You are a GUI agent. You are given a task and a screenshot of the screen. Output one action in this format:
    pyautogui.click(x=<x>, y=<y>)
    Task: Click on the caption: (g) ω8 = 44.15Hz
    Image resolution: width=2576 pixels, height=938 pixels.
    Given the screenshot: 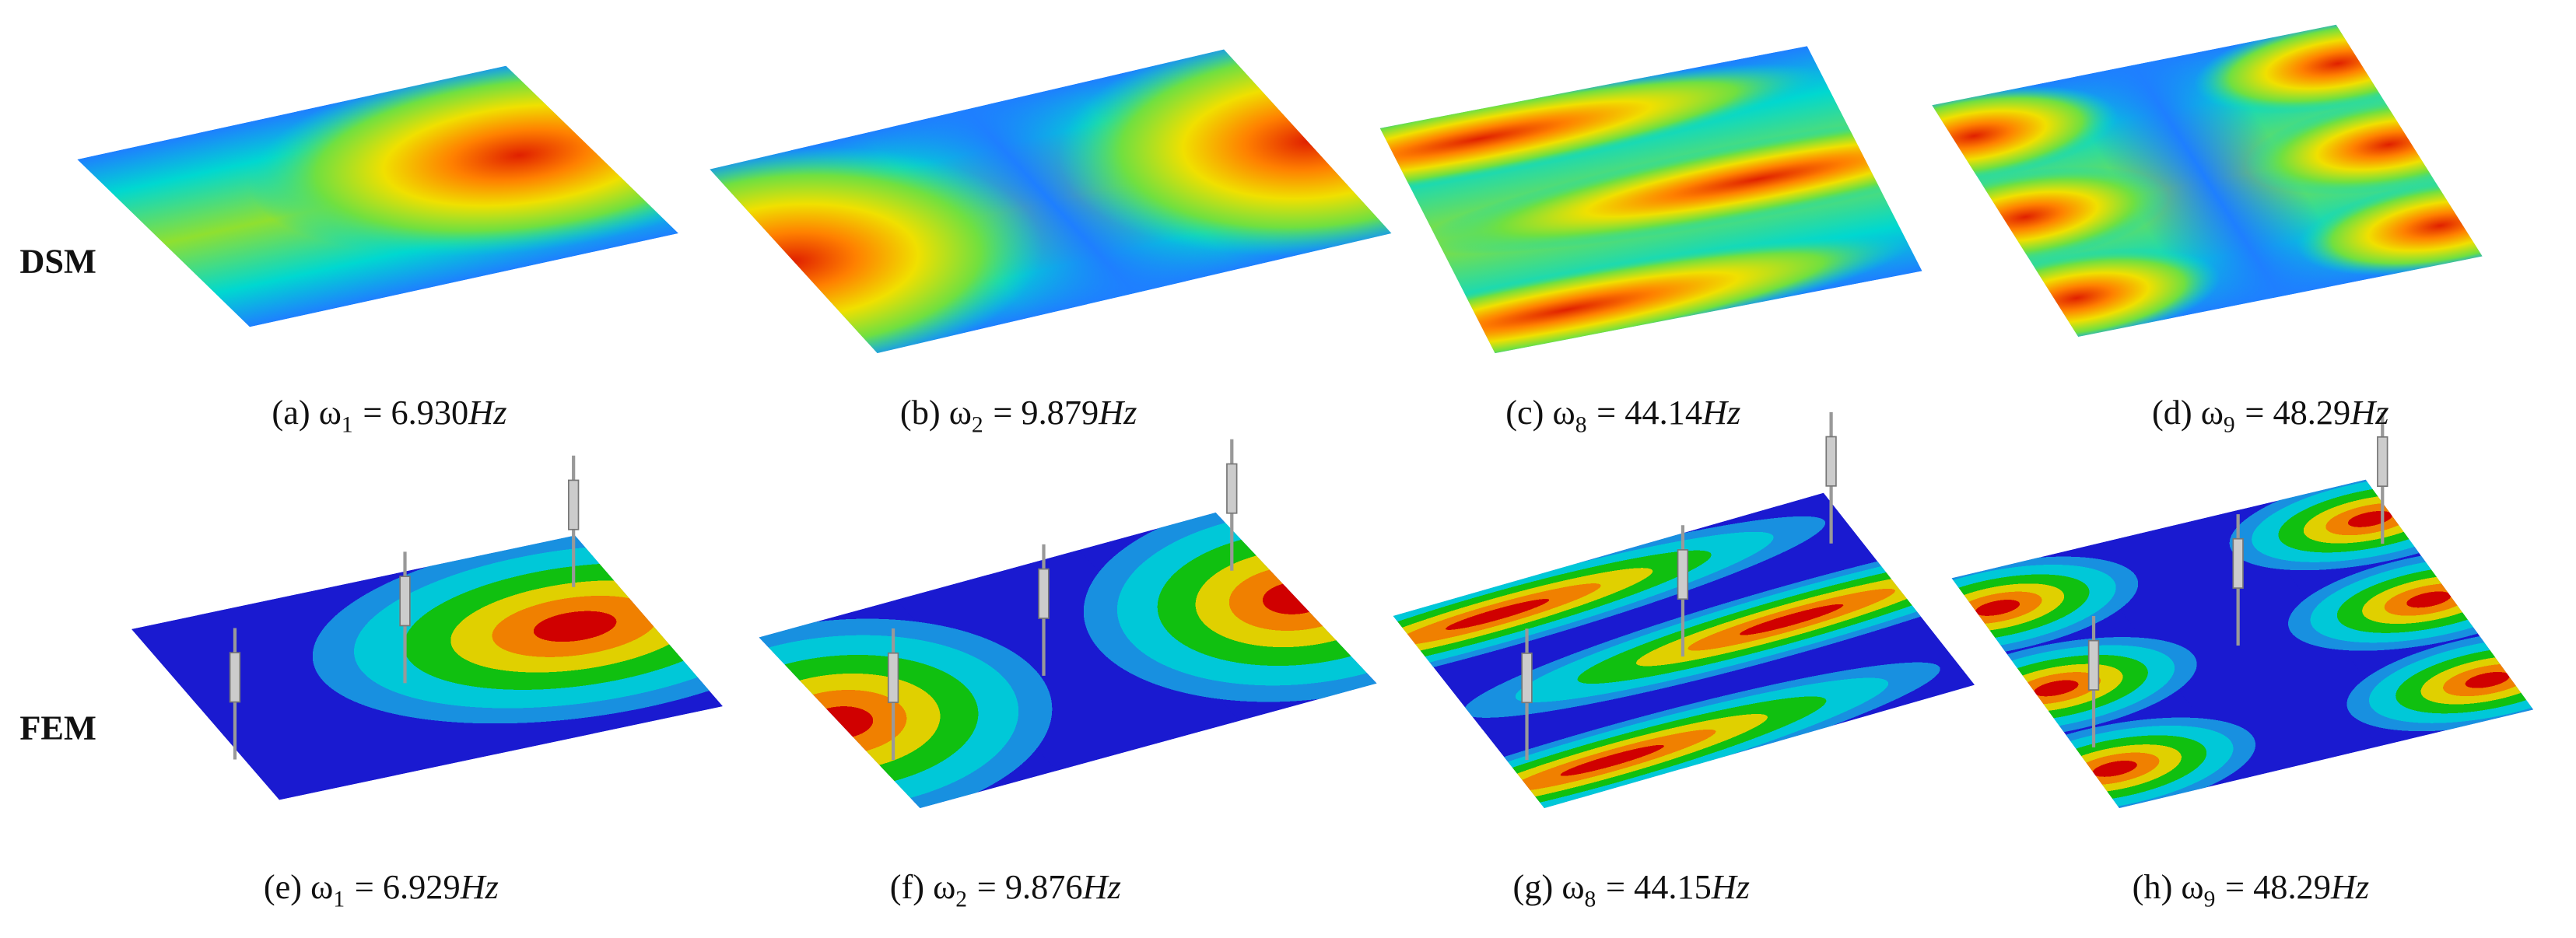 What is the action you would take?
    pyautogui.click(x=1631, y=890)
    